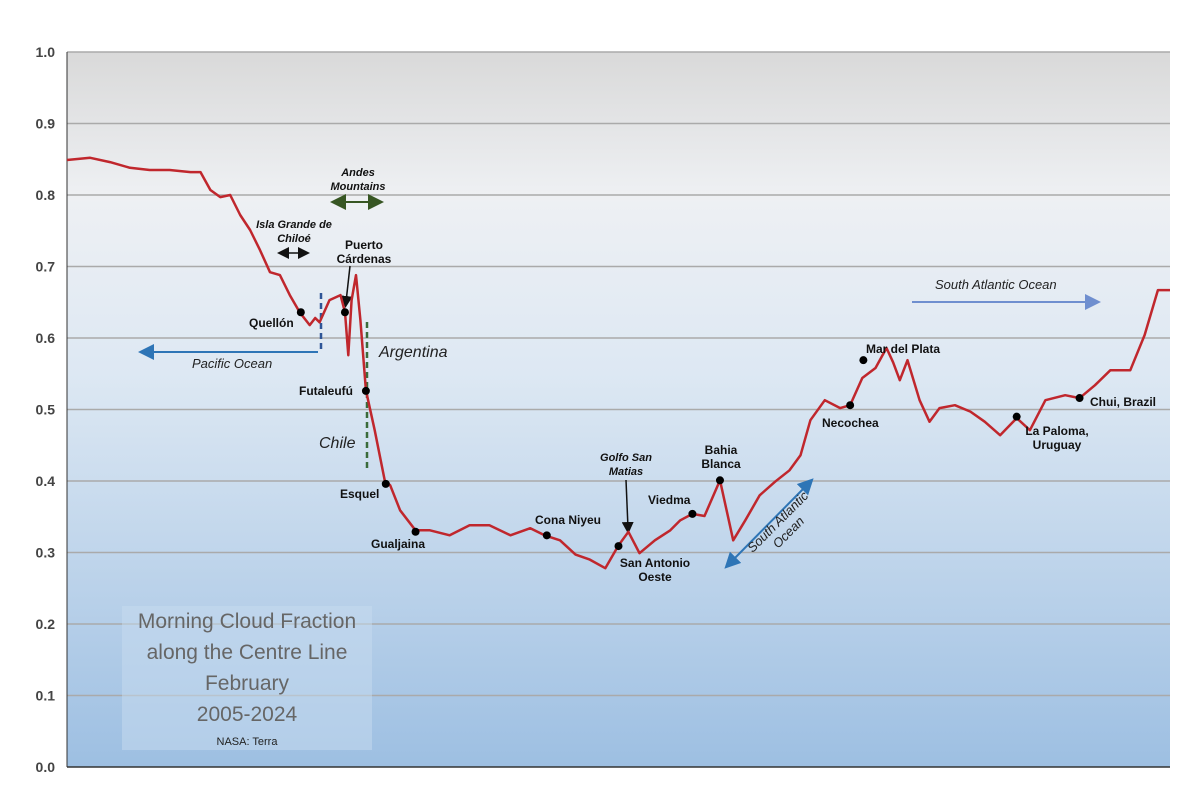 This screenshot has width=1200, height=796. I want to click on puerto-cardenas-pointer, so click(346, 286).